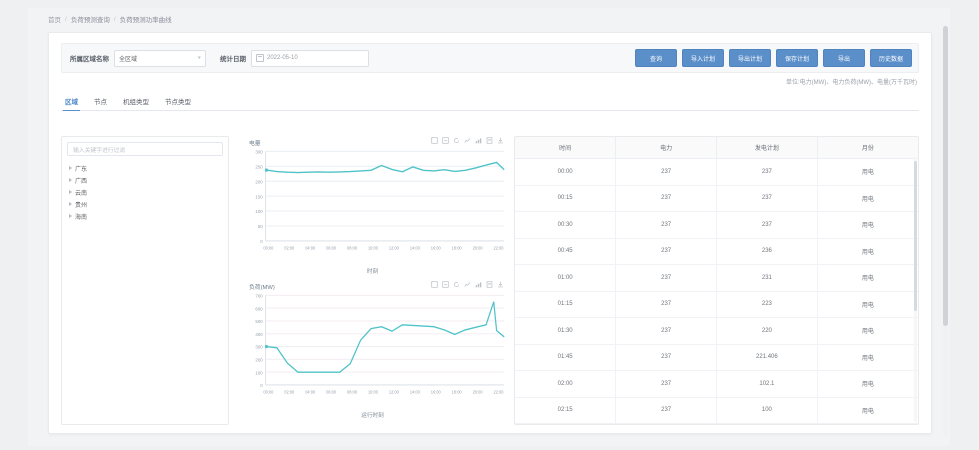  Describe the element at coordinates (145, 192) in the screenshot. I see `tree-node-yunnan: 云南` at that location.